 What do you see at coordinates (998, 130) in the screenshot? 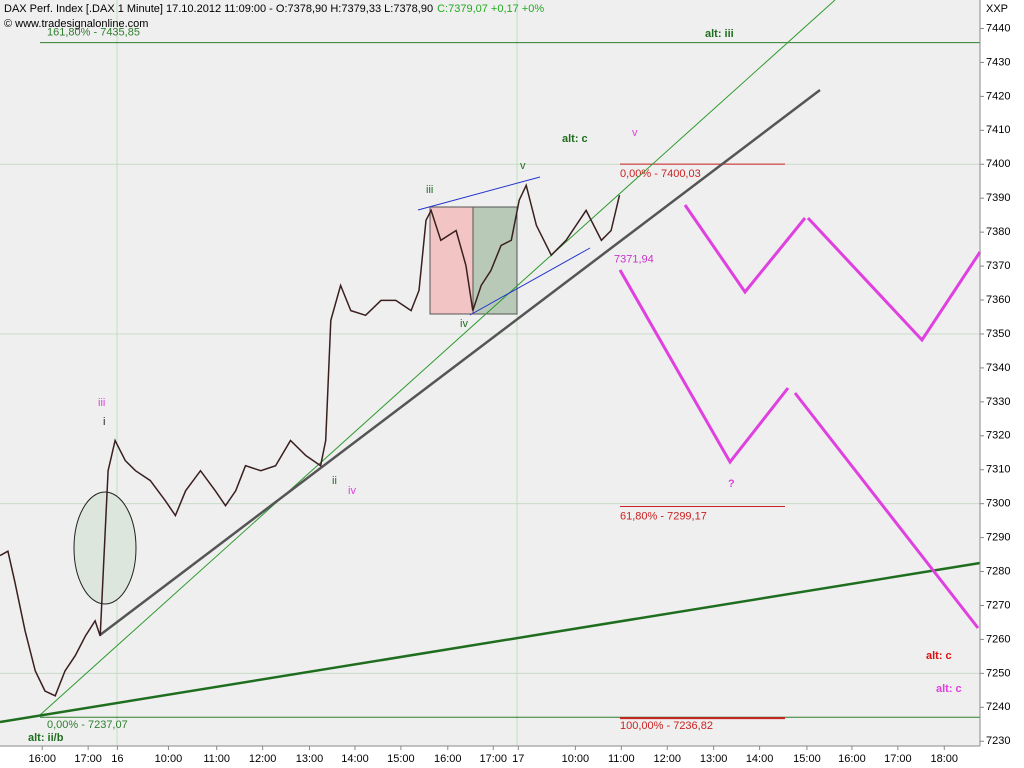
I see `y-tick-label: 7410` at bounding box center [998, 130].